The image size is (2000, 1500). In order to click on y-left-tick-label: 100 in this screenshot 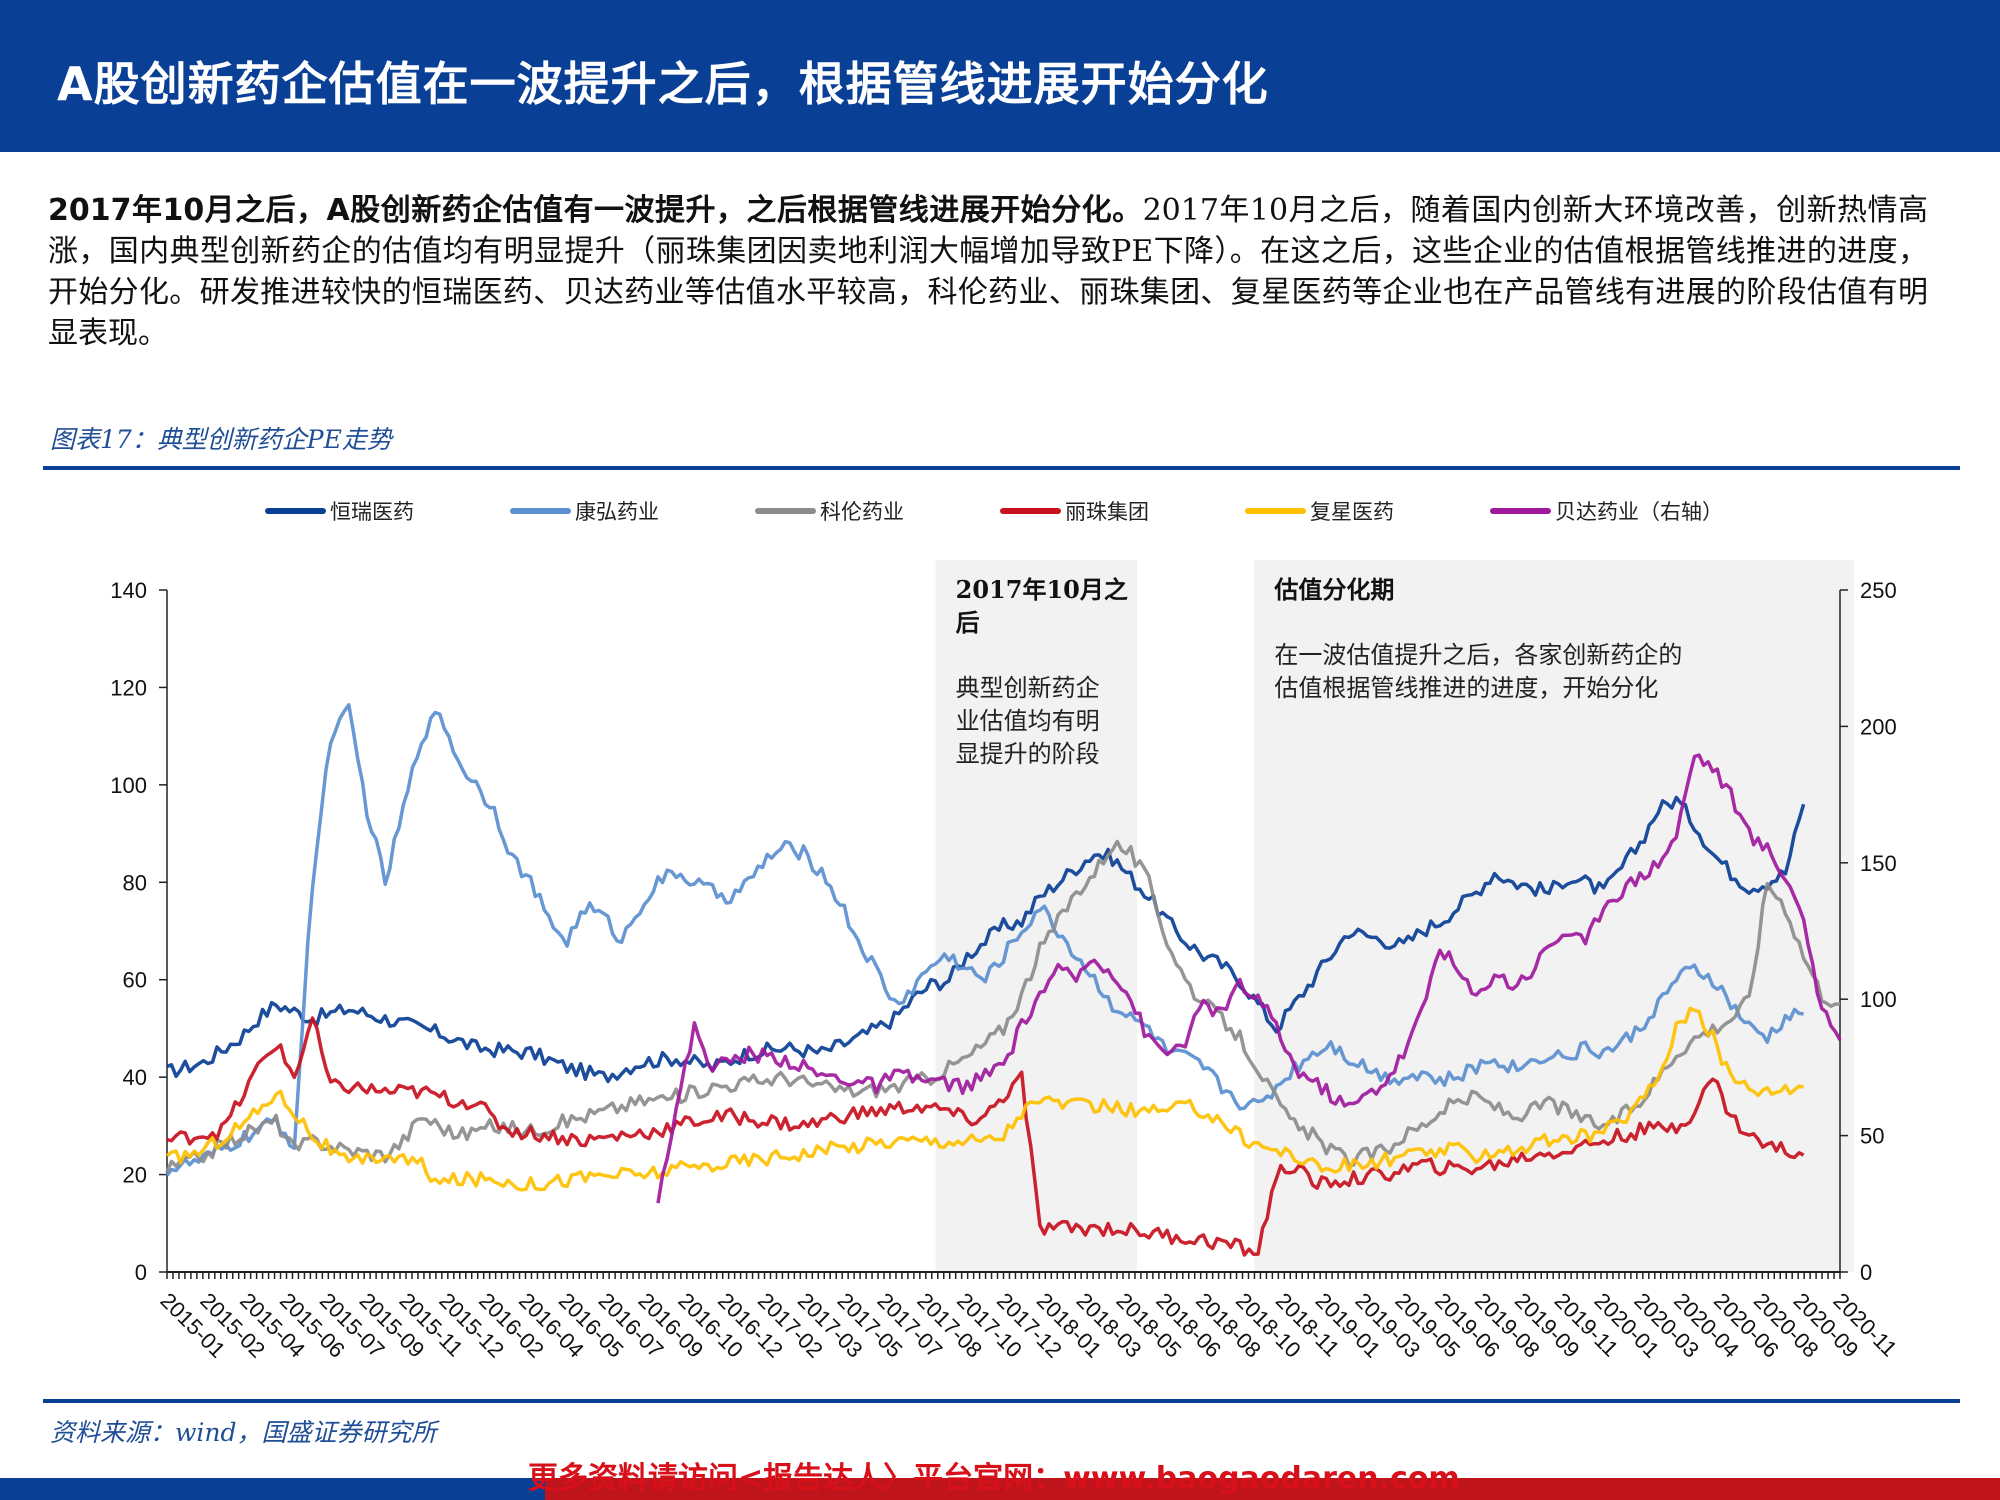, I will do `click(128, 785)`.